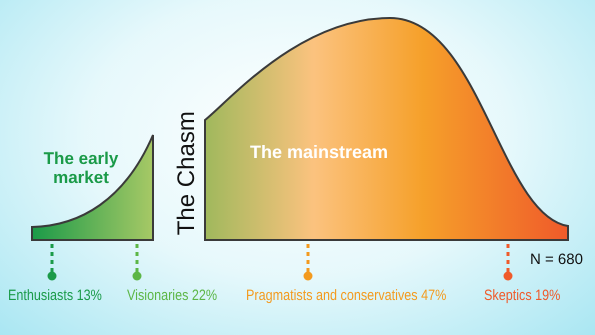 This screenshot has width=595, height=335. I want to click on data-label: 19%, so click(547, 295).